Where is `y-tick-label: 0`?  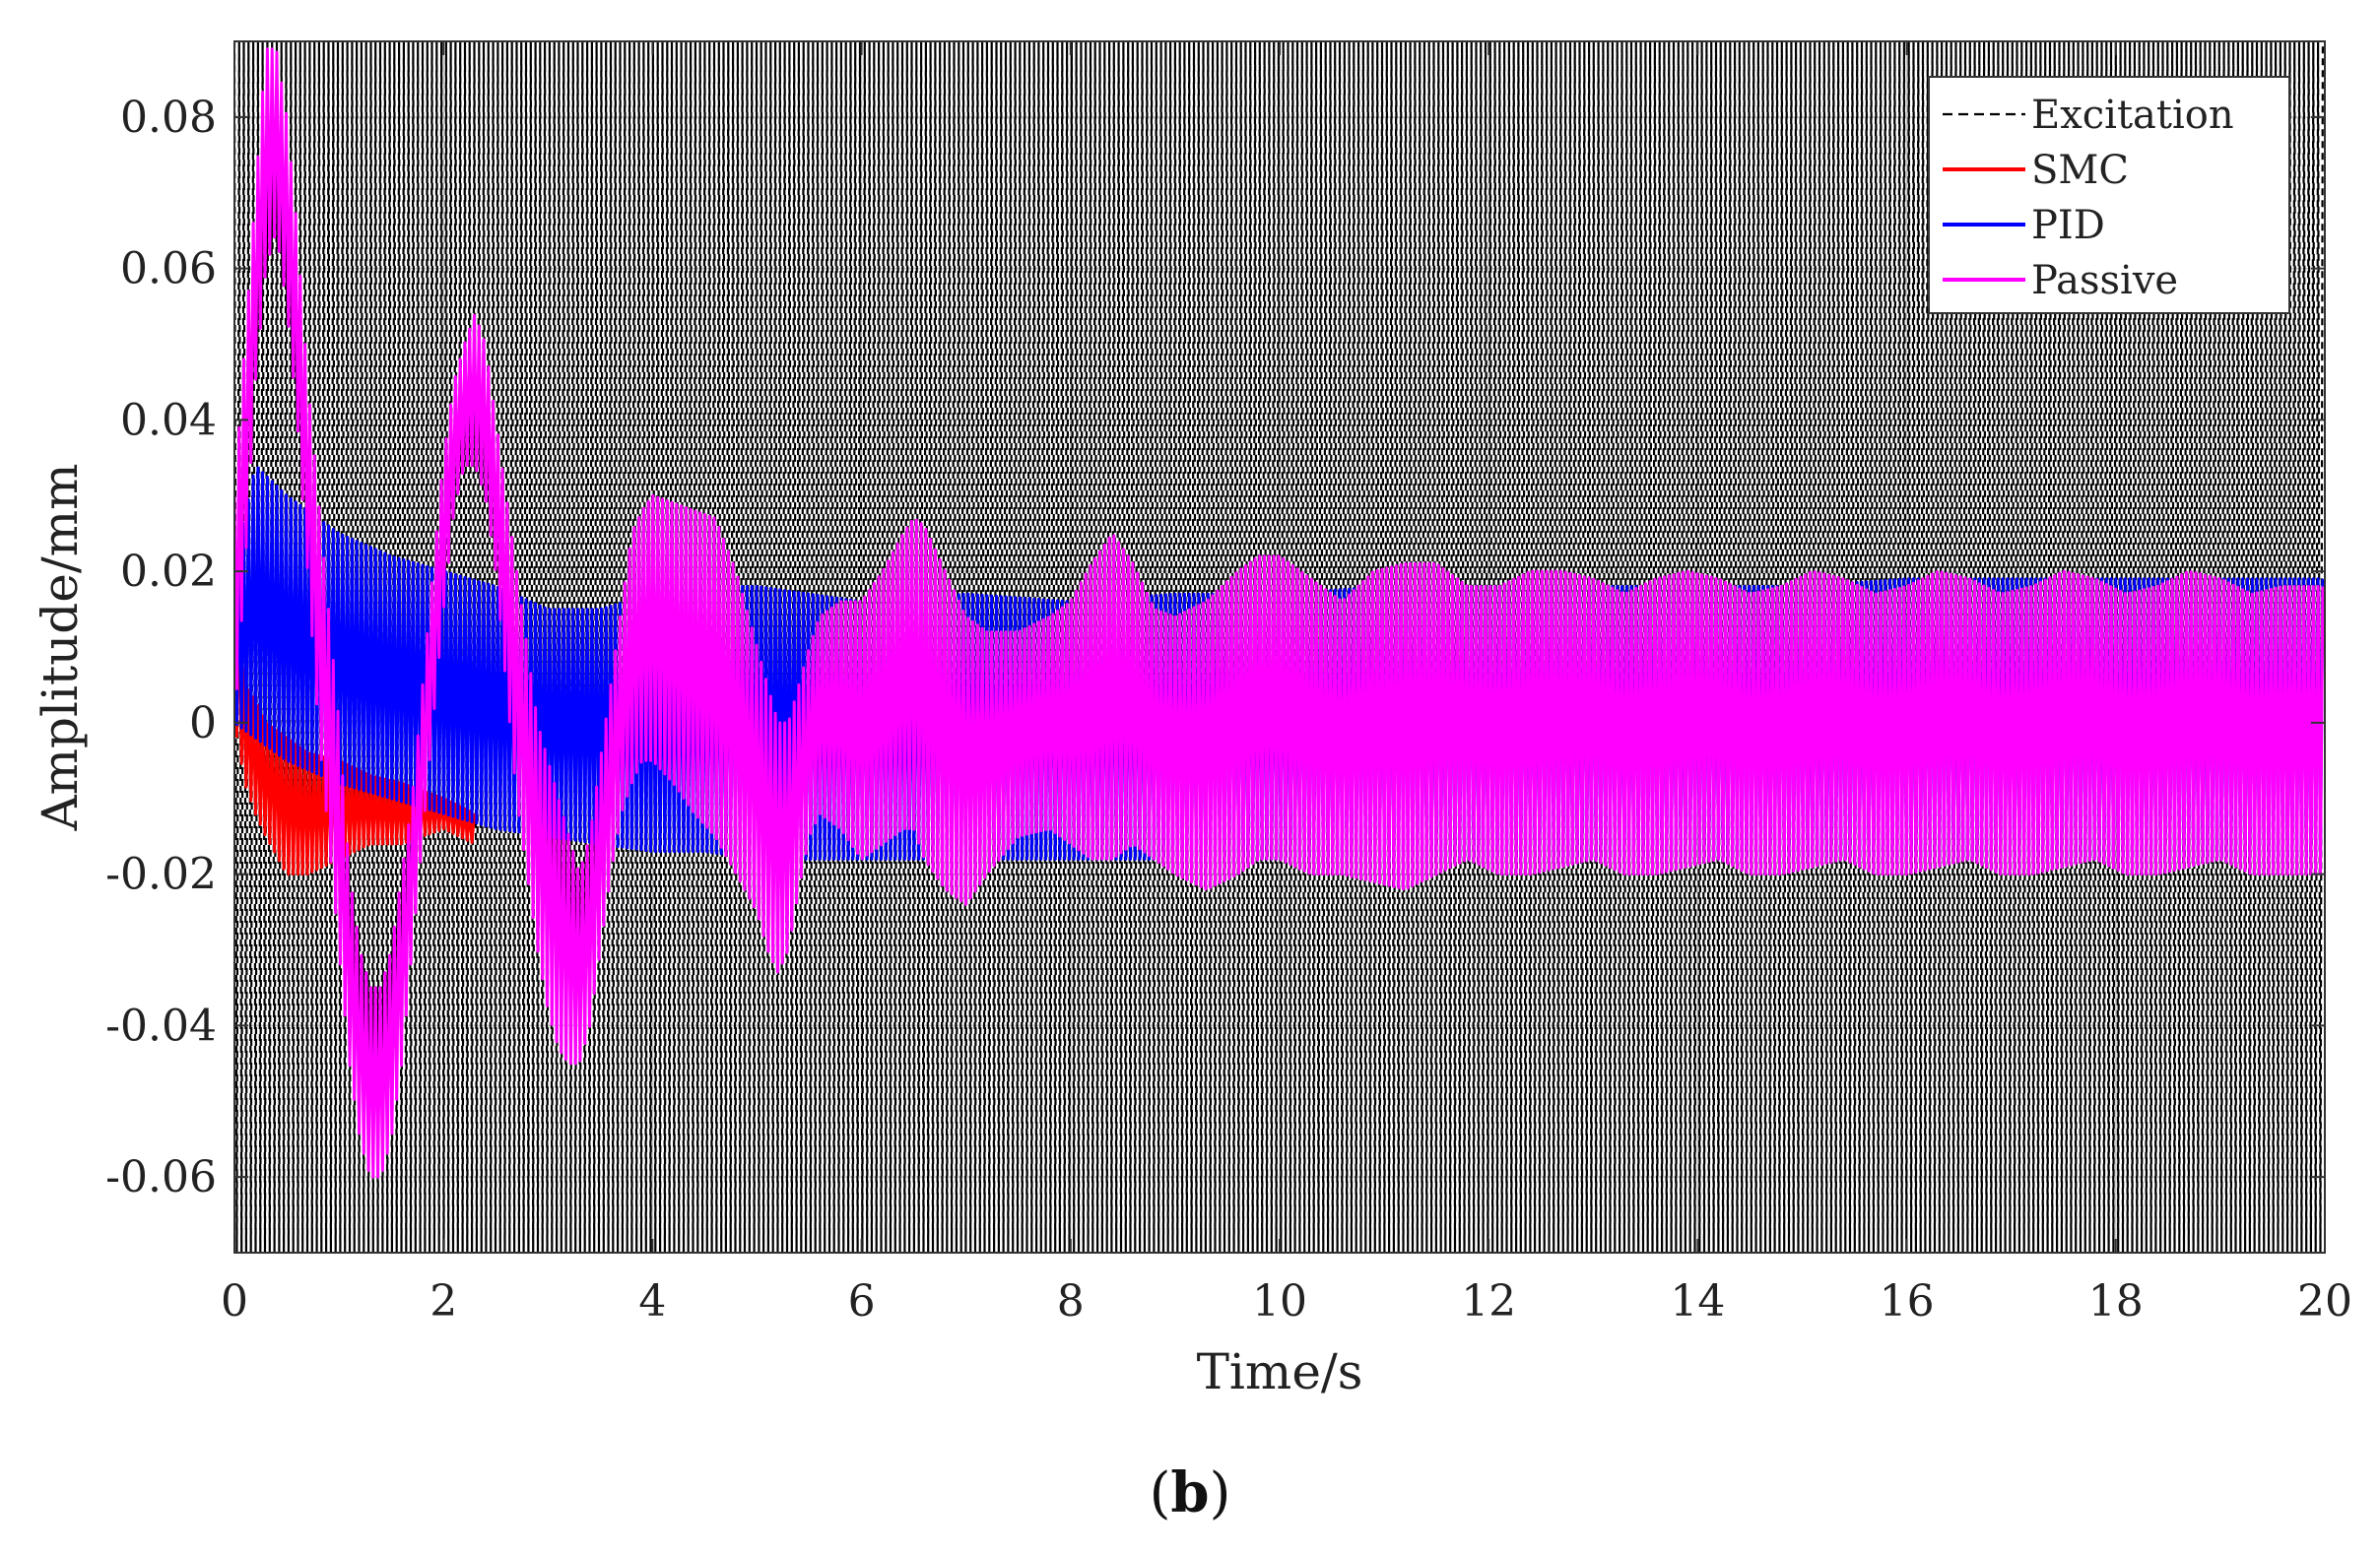
y-tick-label: 0 is located at coordinates (203, 723).